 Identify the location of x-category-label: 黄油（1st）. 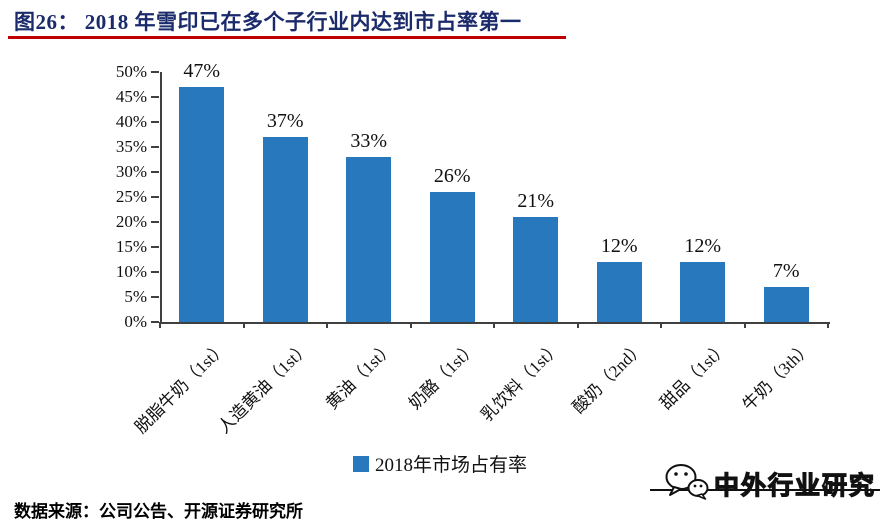
(360, 375).